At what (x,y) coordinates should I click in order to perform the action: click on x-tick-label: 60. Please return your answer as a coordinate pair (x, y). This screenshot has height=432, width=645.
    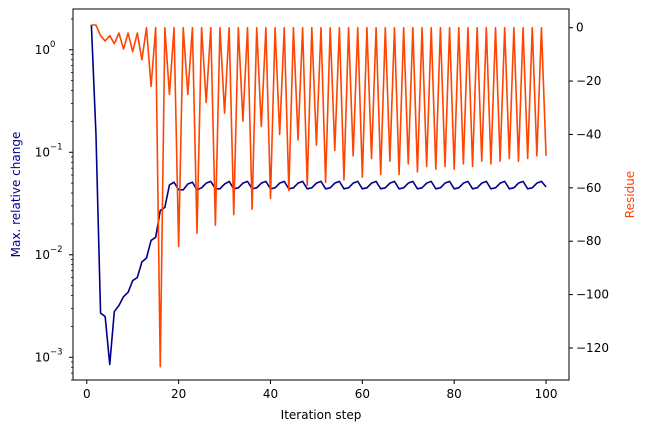
    Looking at the image, I should click on (362, 394).